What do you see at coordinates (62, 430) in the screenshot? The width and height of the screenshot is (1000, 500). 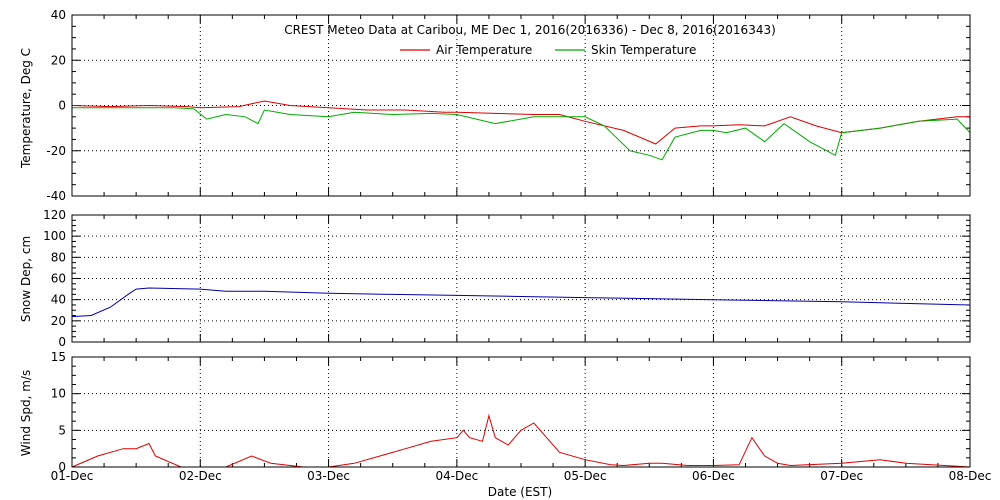 I see `wind-speed-ytick-label: 5` at bounding box center [62, 430].